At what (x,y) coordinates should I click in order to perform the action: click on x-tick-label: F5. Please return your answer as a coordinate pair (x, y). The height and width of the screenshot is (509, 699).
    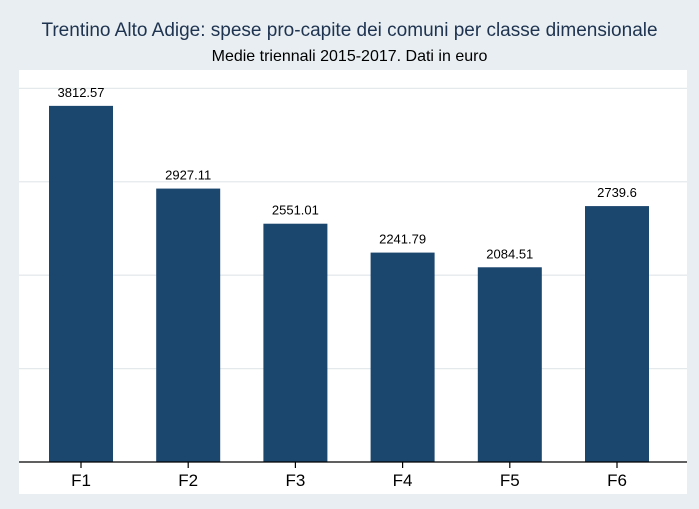
    Looking at the image, I should click on (510, 480).